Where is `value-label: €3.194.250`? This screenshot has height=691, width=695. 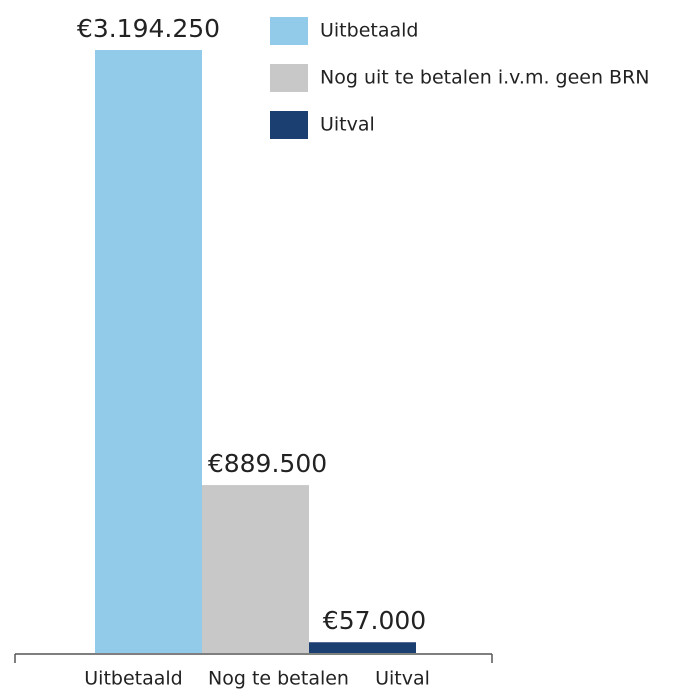
value-label: €3.194.250 is located at coordinates (148, 28).